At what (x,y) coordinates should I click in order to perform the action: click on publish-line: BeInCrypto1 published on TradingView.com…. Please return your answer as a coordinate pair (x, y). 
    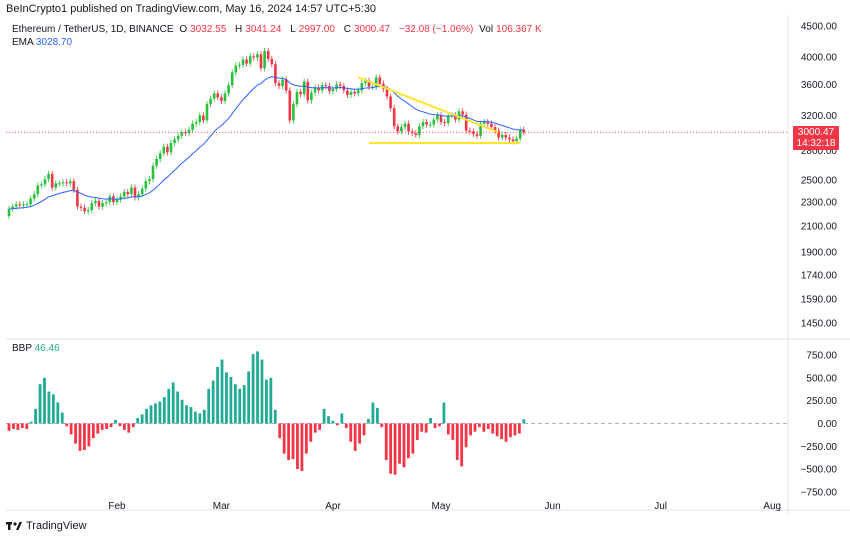
    Looking at the image, I should click on (191, 9).